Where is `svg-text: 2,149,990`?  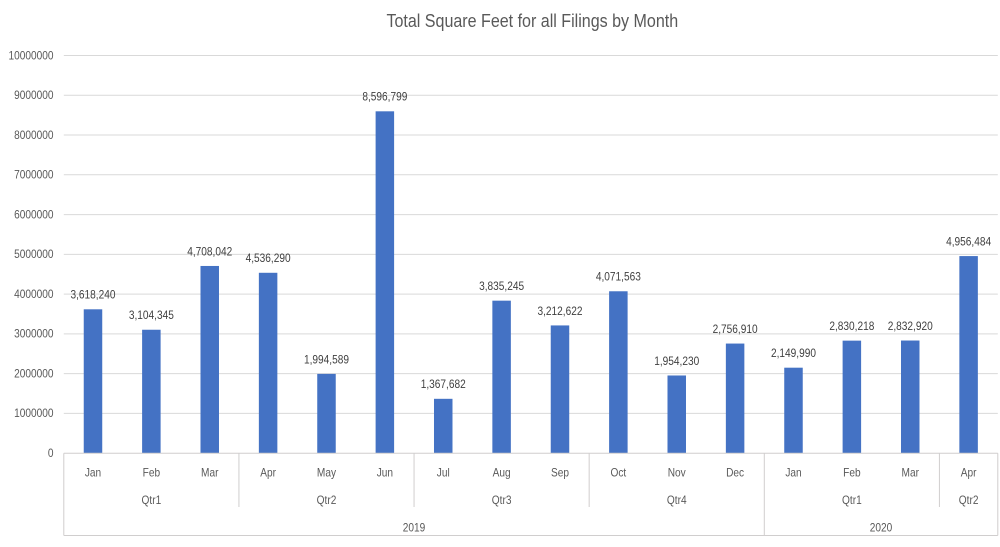
svg-text: 2,149,990 is located at coordinates (793, 354).